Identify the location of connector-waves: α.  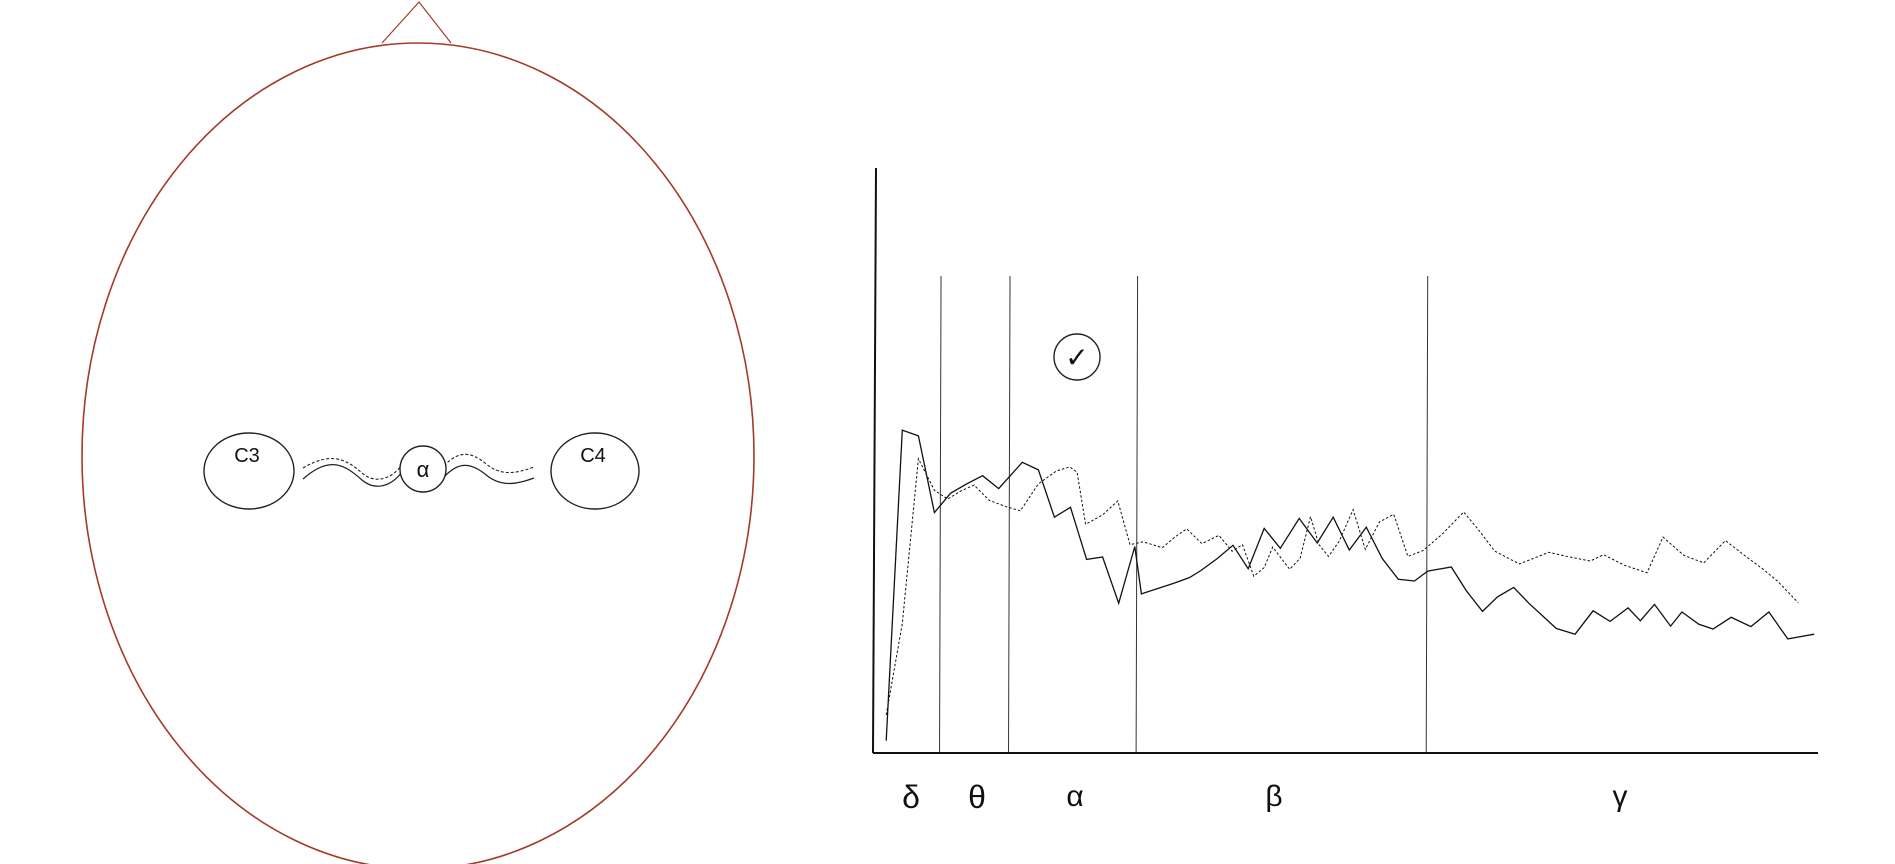
(418, 469).